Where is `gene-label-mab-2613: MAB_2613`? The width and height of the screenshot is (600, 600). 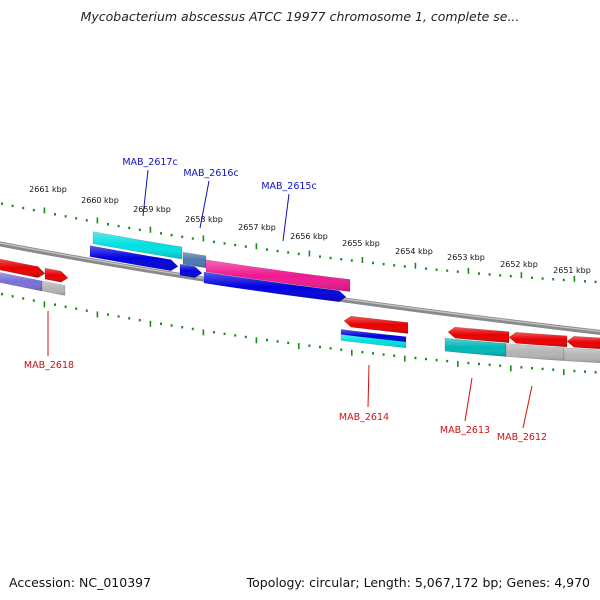 gene-label-mab-2613: MAB_2613 is located at coordinates (465, 406).